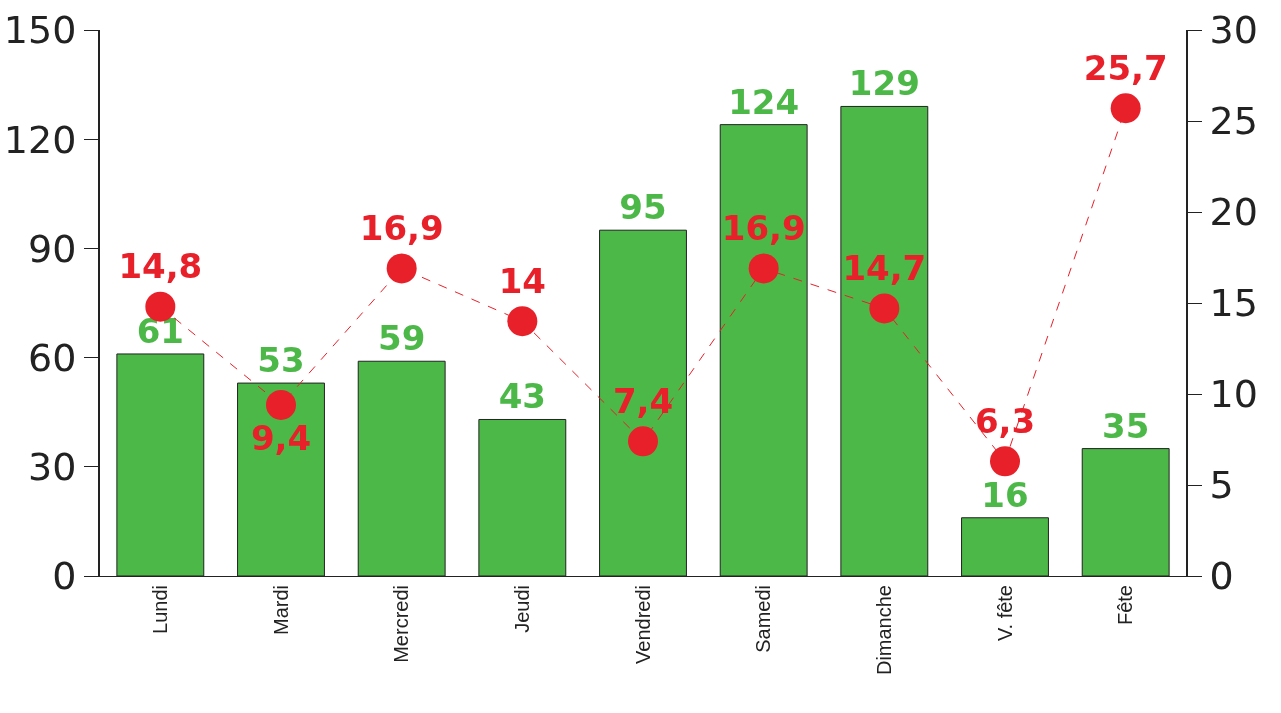  Describe the element at coordinates (160, 266) in the screenshot. I see `data-label: 14,8` at that location.